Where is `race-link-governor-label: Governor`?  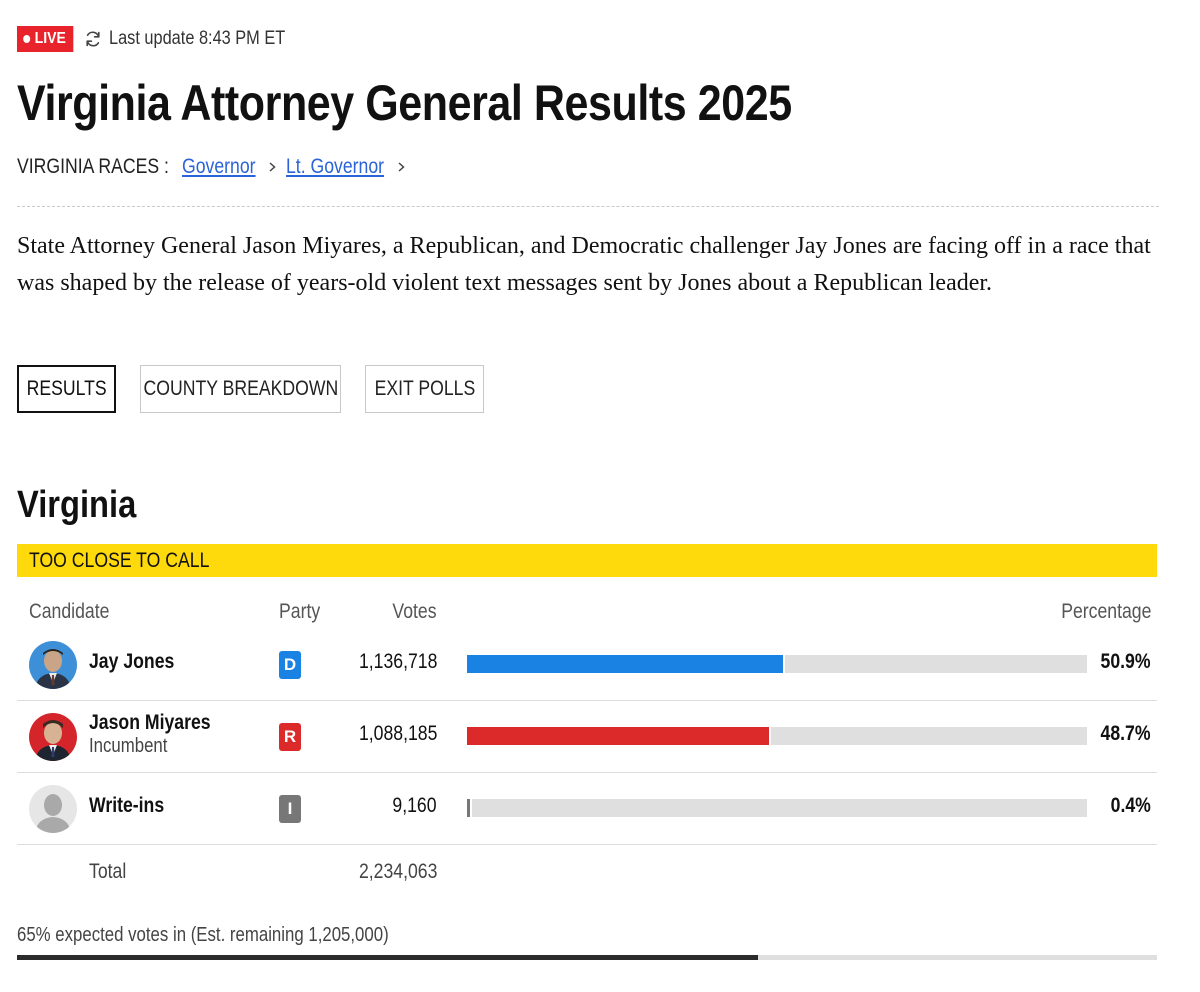 race-link-governor-label: Governor is located at coordinates (219, 166).